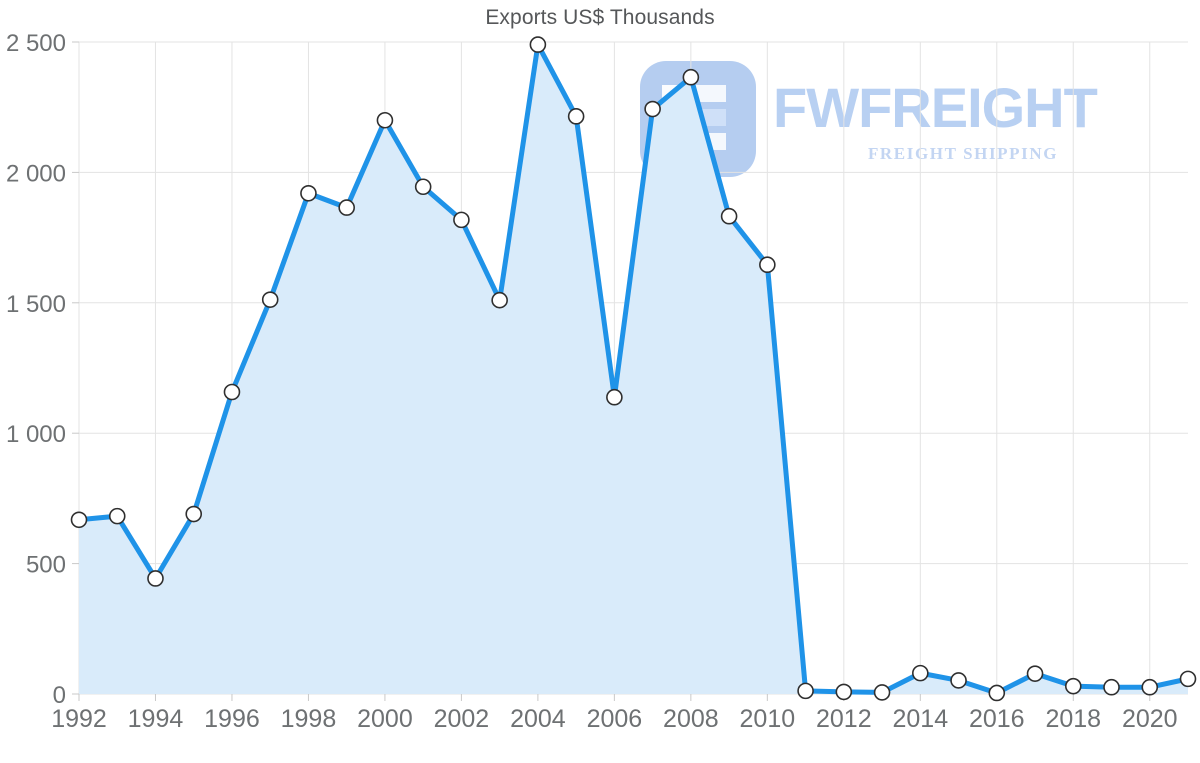 This screenshot has width=1200, height=763. I want to click on y-axis-tick-labels: 0 500 1 000 1 500 2 000 2 500, so click(36, 369).